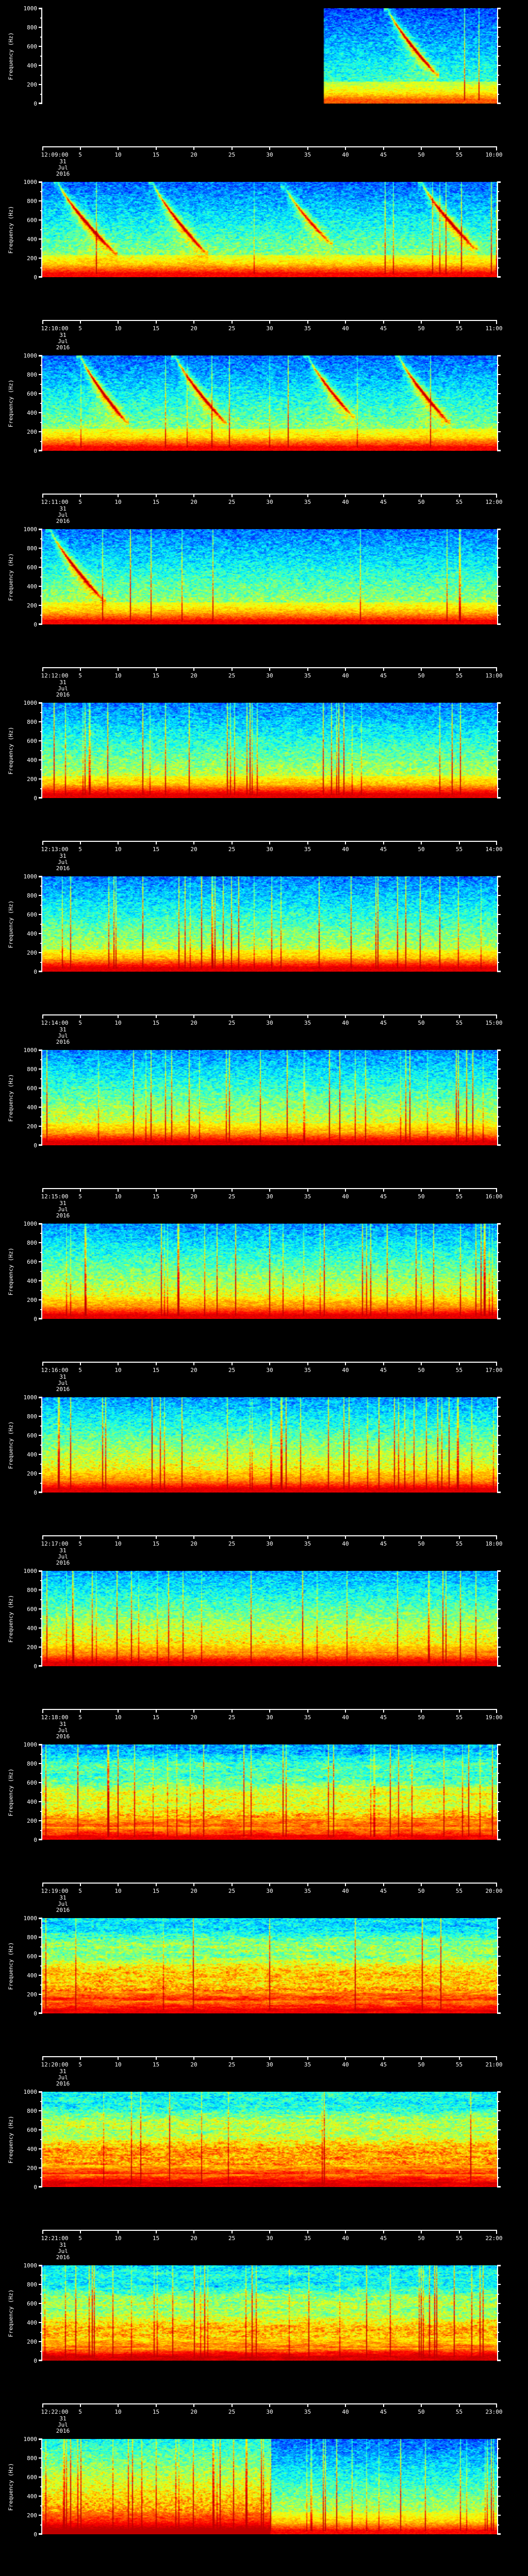  Describe the element at coordinates (55, 2412) in the screenshot. I see `x-axis-start-time-label: 12:22:00` at that location.